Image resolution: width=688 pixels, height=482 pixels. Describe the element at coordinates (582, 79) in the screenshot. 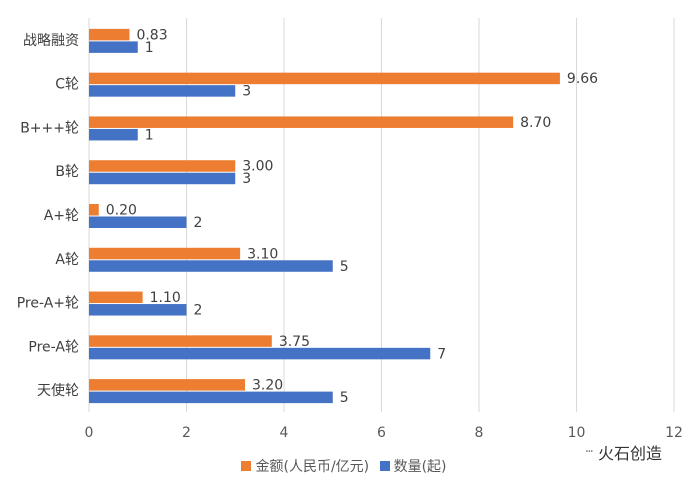

I see `data-label-amount: 9.66` at that location.